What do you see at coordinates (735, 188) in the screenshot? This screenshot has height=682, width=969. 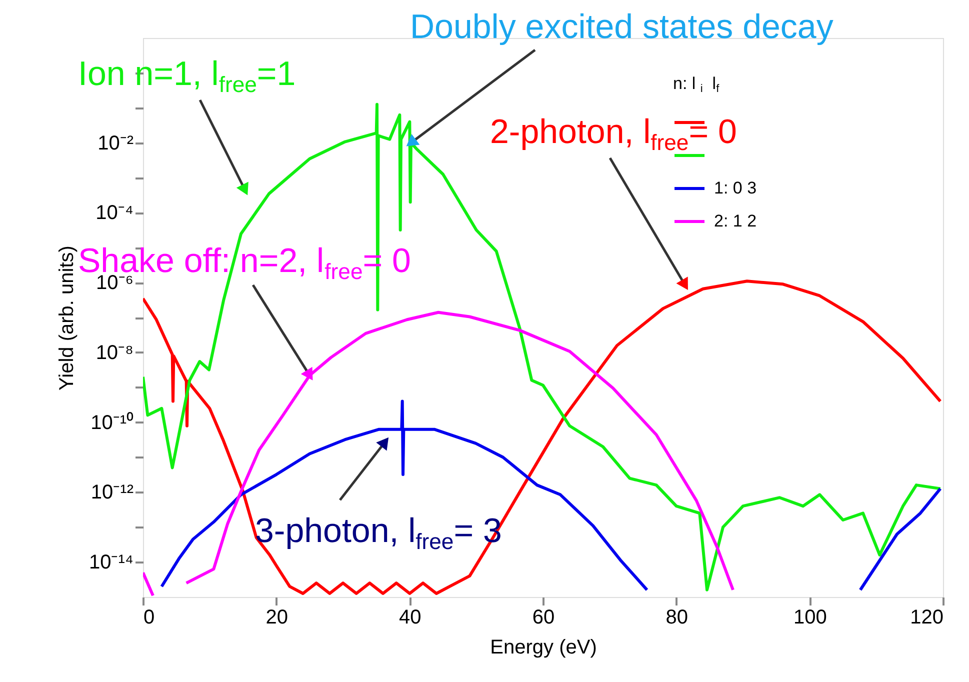 I see `legend-label: 1: 0 3` at bounding box center [735, 188].